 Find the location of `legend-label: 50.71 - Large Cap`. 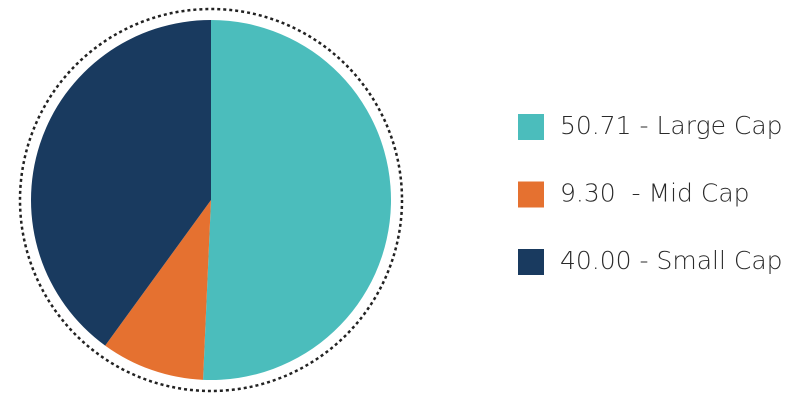

legend-label: 50.71 - Large Cap is located at coordinates (671, 125).